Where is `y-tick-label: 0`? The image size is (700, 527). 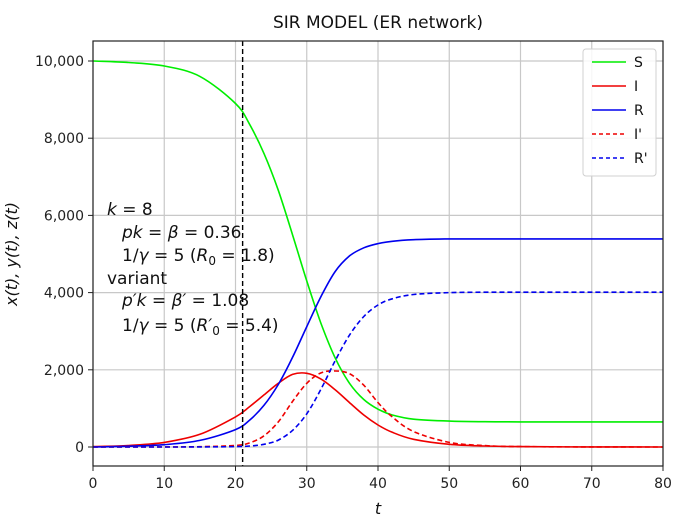 y-tick-label: 0 is located at coordinates (79, 448).